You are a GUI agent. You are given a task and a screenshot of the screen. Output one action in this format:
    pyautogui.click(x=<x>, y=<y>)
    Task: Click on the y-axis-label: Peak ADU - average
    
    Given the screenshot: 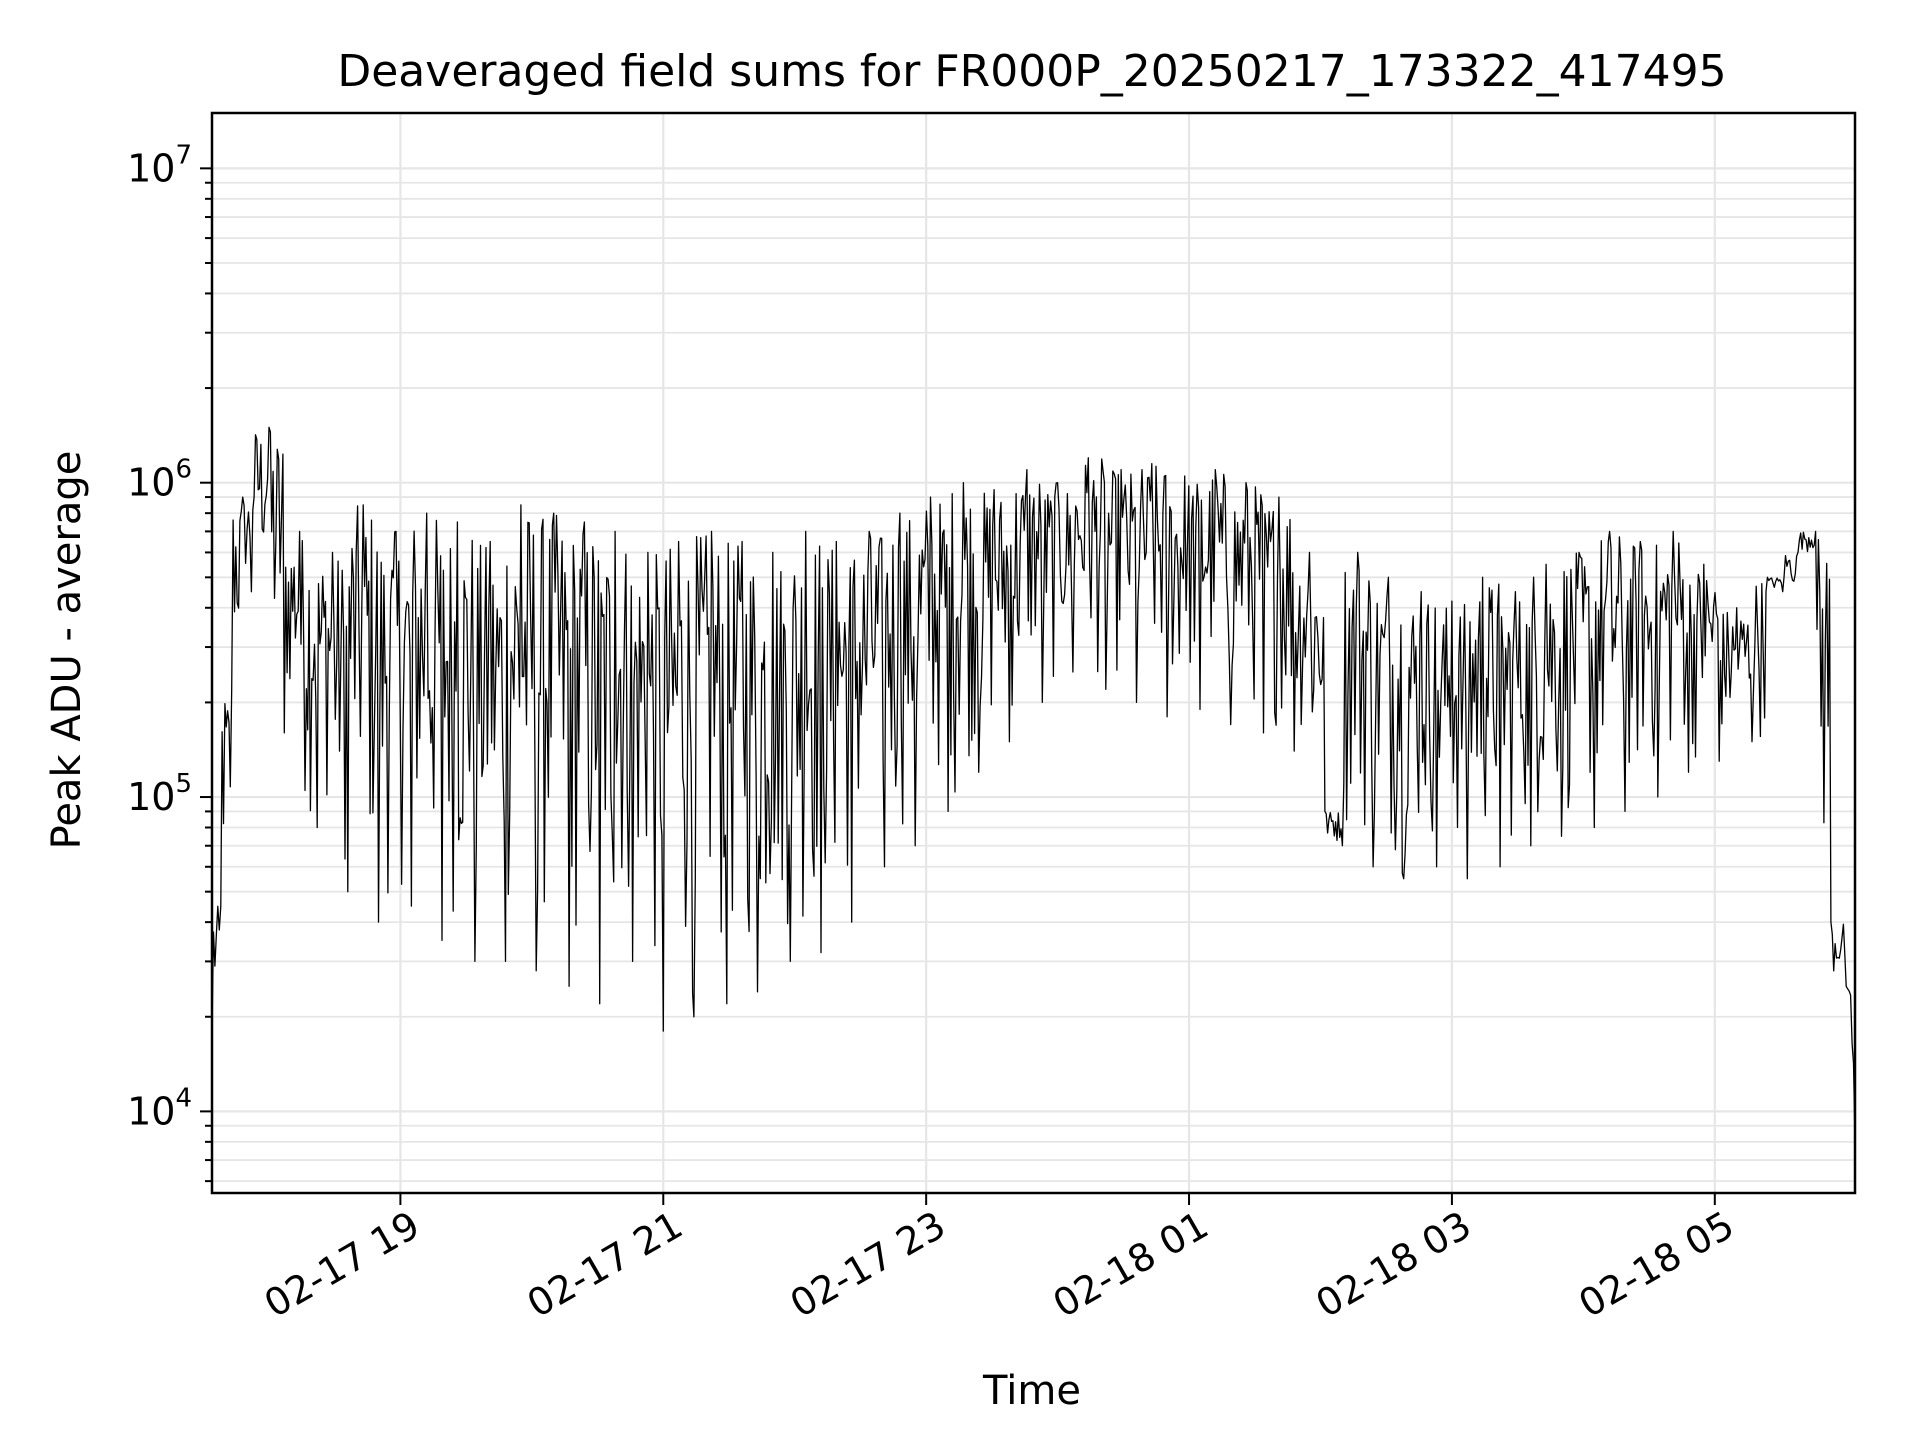 What is the action you would take?
    pyautogui.click(x=67, y=650)
    